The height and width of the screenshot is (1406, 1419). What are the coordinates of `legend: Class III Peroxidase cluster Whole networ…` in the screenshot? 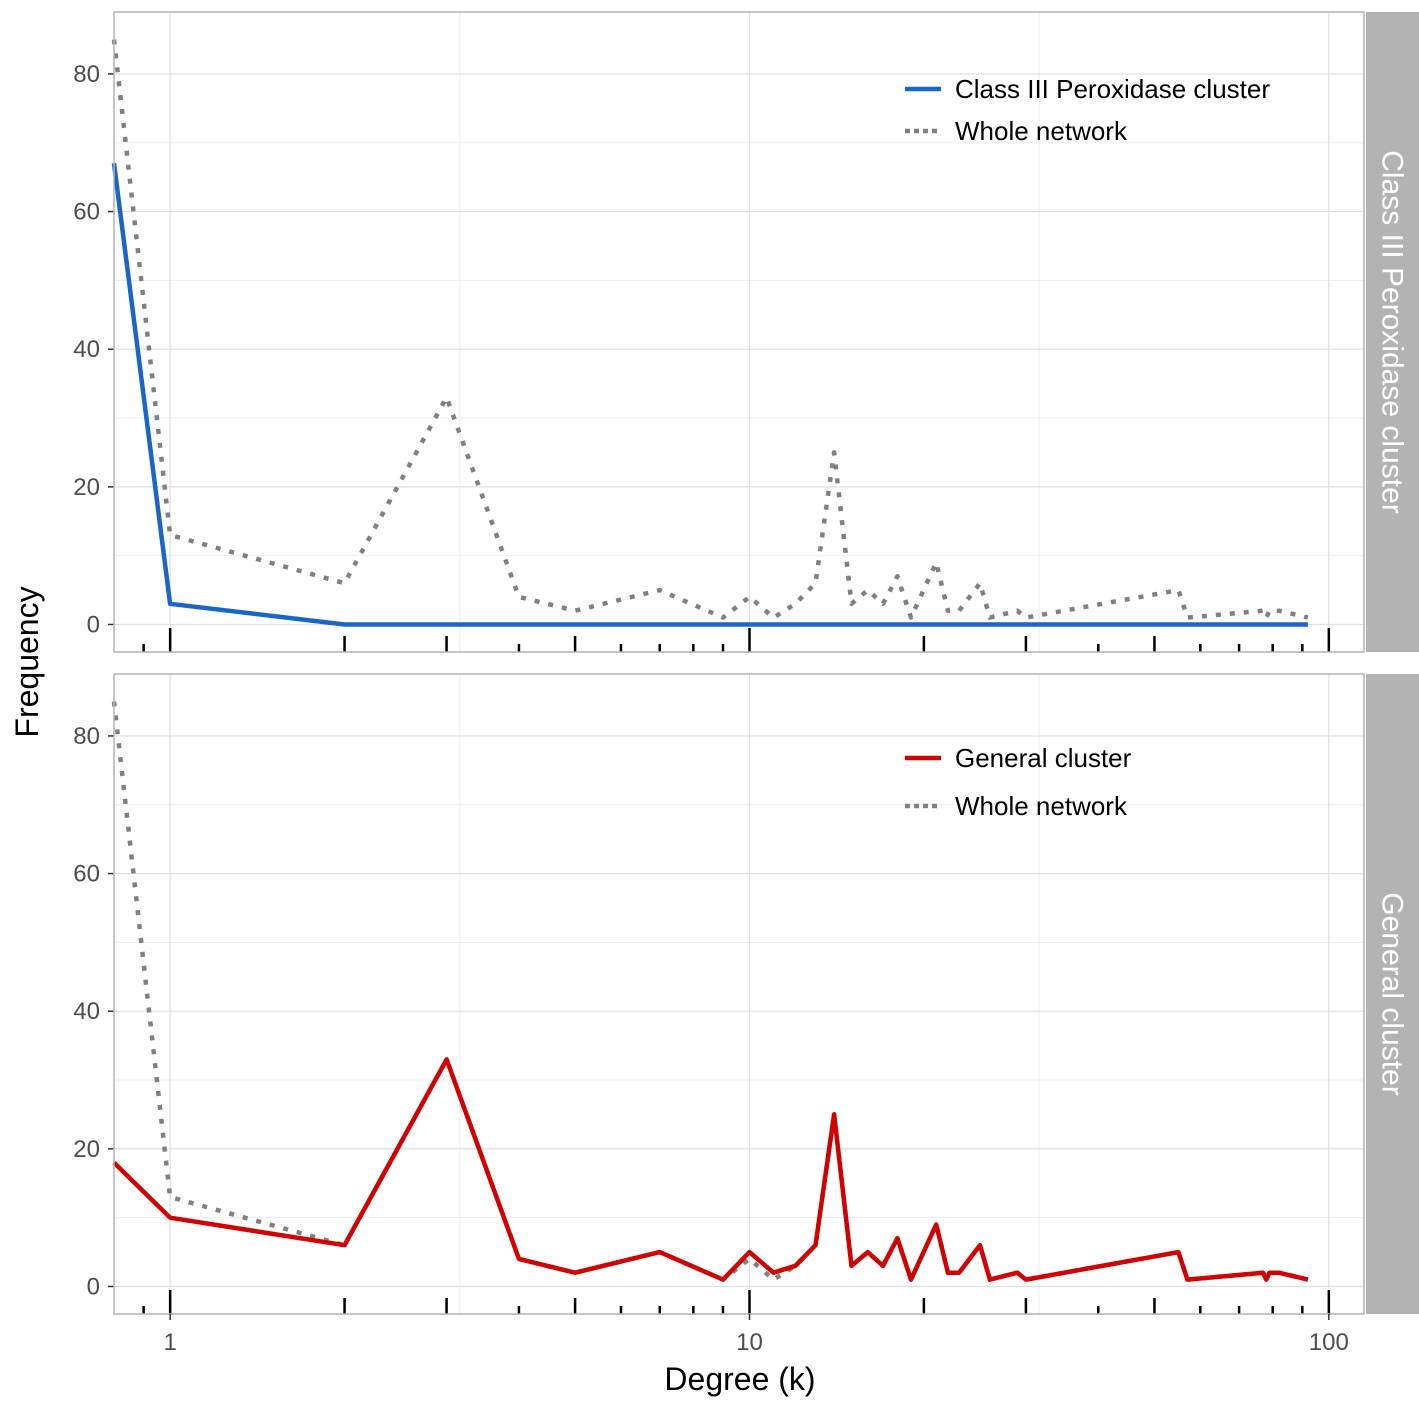 It's located at (1087, 110).